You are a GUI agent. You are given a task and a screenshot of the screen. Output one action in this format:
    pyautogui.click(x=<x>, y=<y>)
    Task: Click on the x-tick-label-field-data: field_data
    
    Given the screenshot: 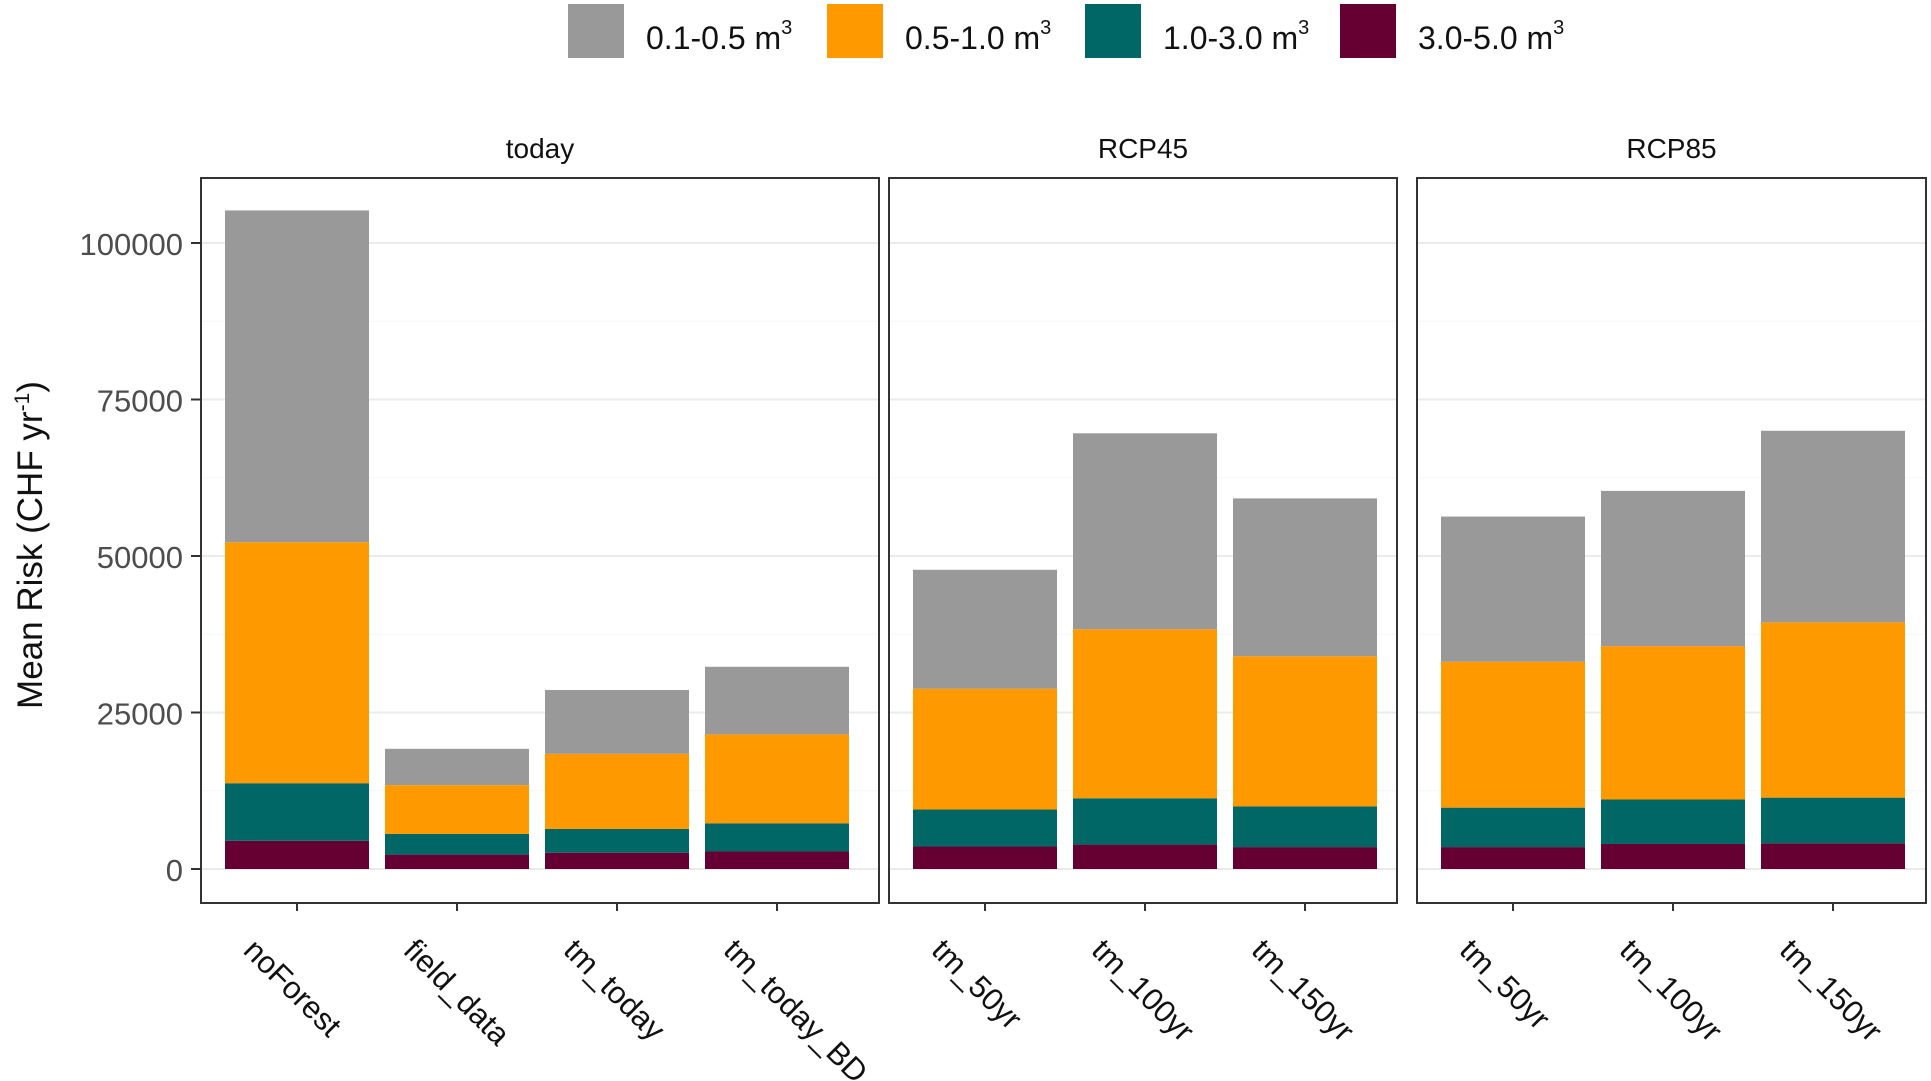 What is the action you would take?
    pyautogui.click(x=457, y=992)
    